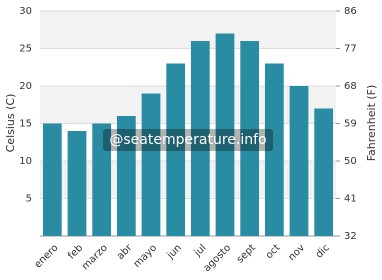  What do you see at coordinates (146, 256) in the screenshot?
I see `x-tick-label: mayo` at bounding box center [146, 256].